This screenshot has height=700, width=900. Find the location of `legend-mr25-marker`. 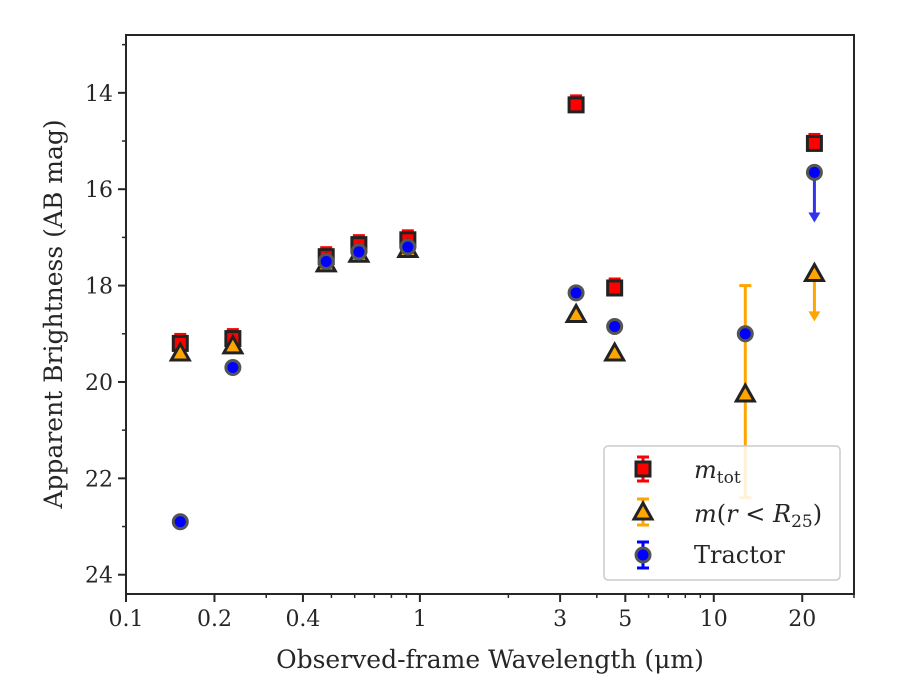

legend-mr25-marker is located at coordinates (643, 510).